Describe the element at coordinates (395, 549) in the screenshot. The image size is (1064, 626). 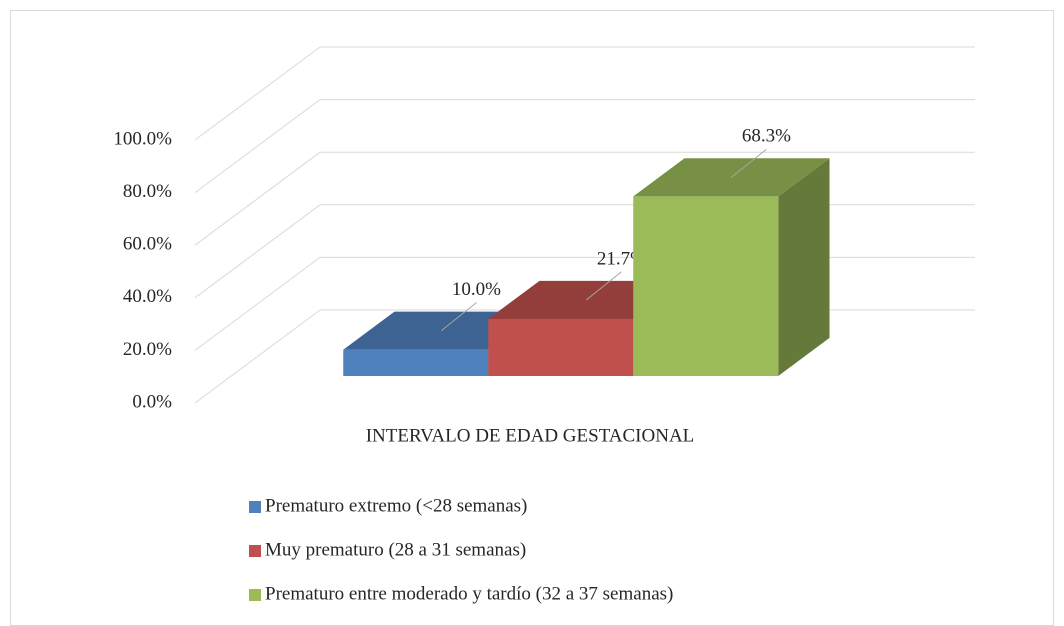
I see `legend-label: Muy prematuro (28 a 31 semanas)` at that location.